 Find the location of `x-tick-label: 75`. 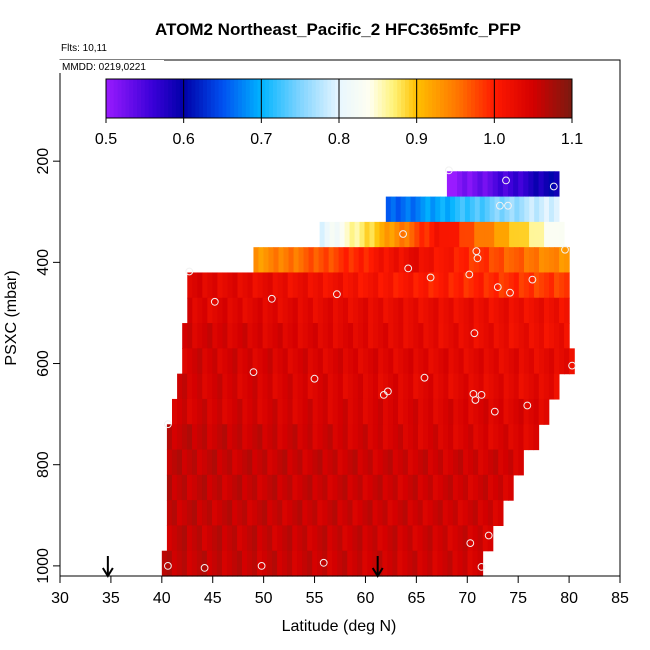

x-tick-label: 75 is located at coordinates (518, 598).